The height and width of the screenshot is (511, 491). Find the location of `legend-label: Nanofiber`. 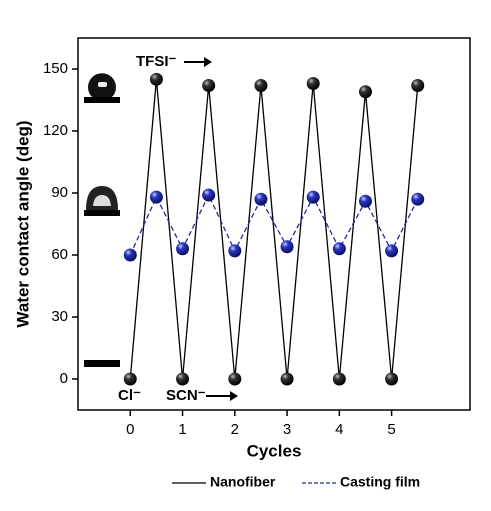

legend-label: Nanofiber is located at coordinates (243, 482).